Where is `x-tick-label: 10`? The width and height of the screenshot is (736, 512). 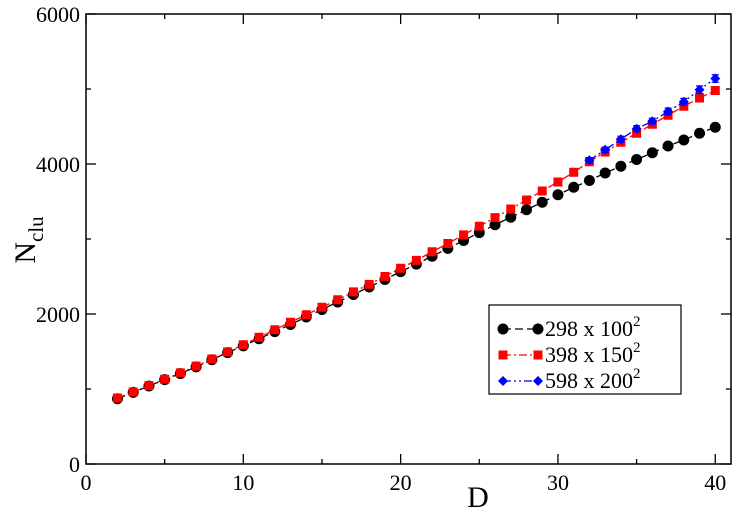
x-tick-label: 10 is located at coordinates (243, 482).